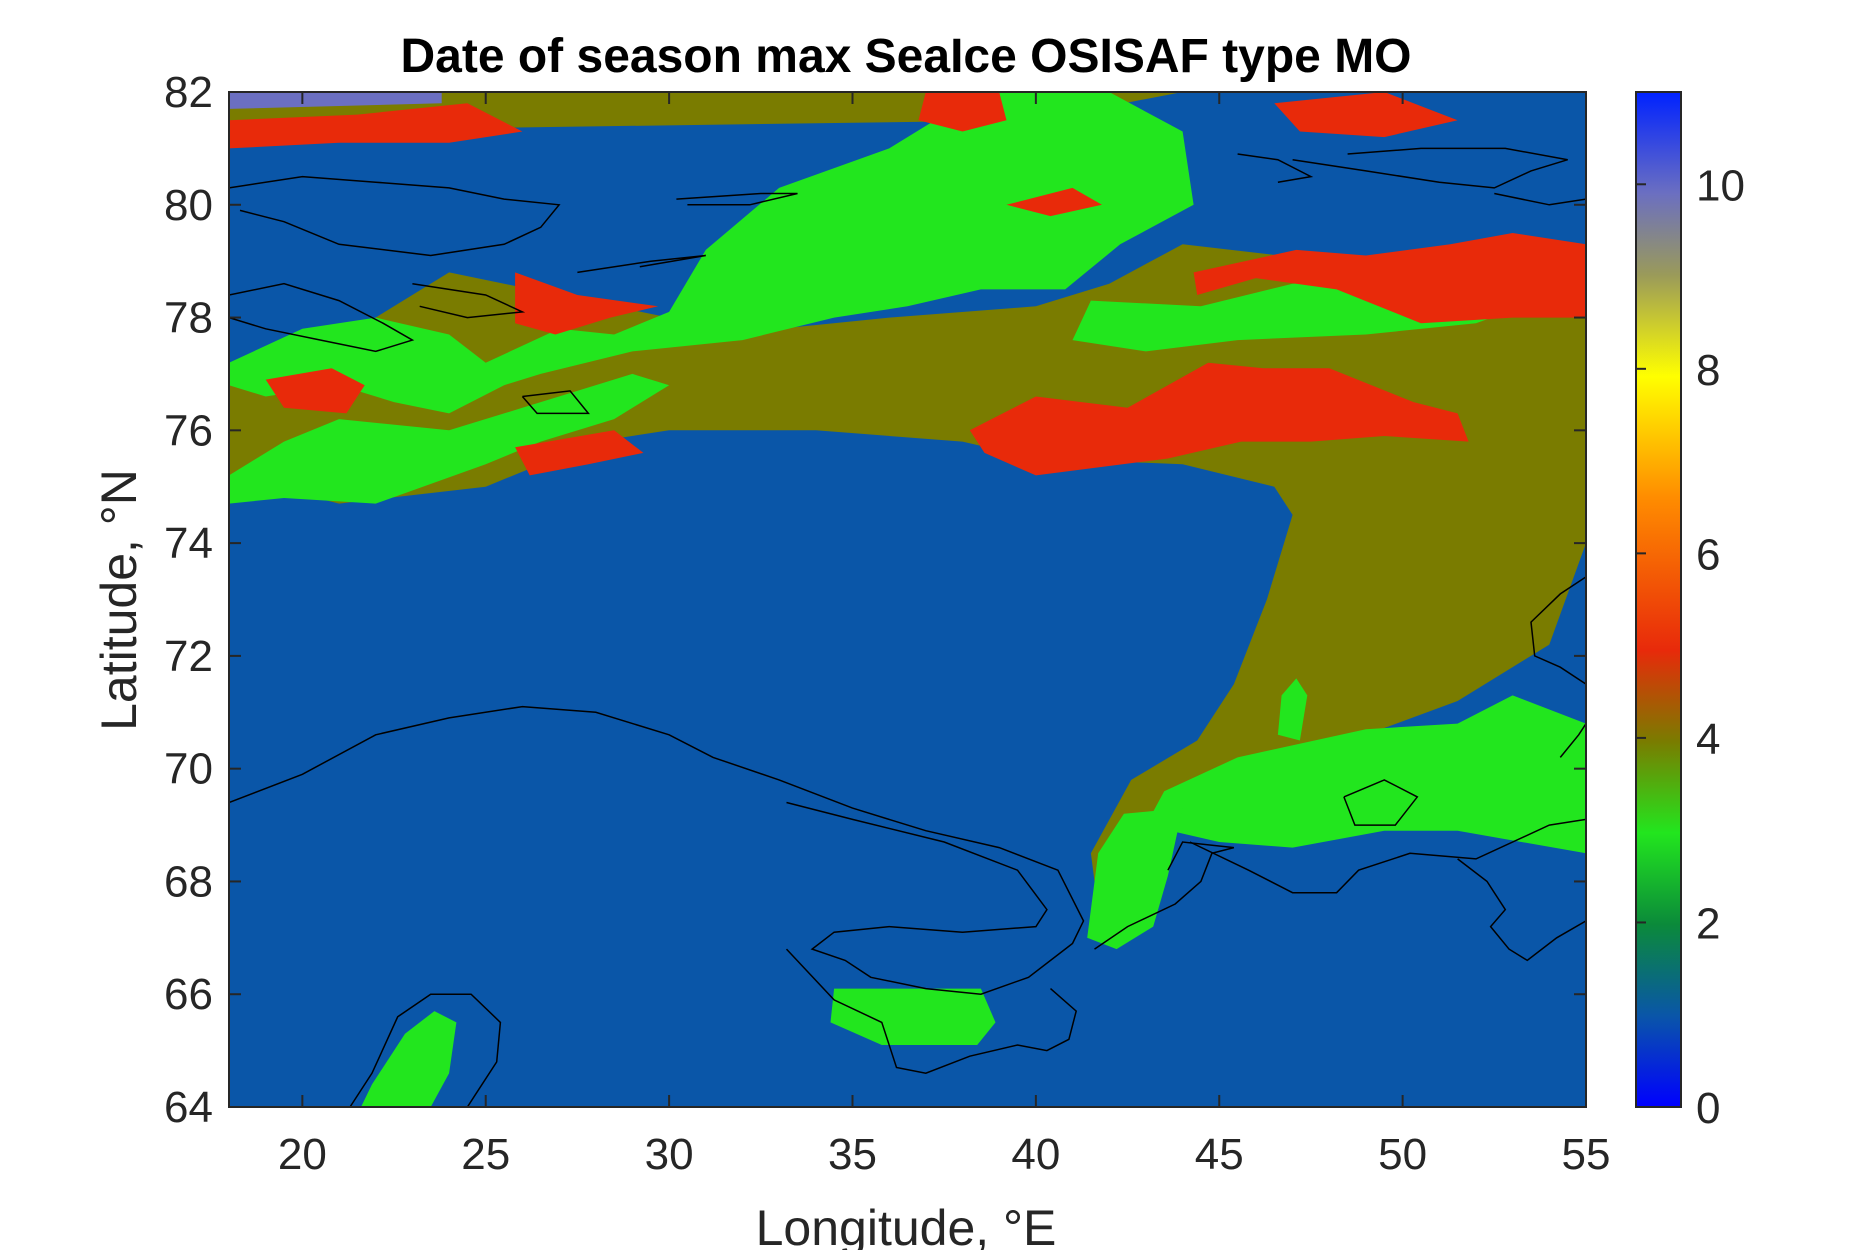  Describe the element at coordinates (1708, 1108) in the screenshot. I see `colorbar-tick-label: 0` at that location.